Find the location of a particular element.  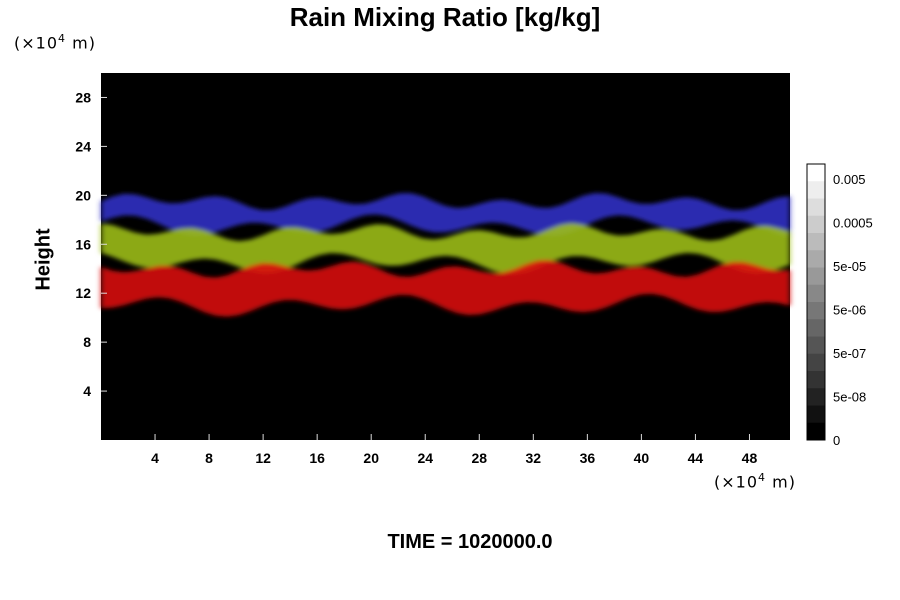

y-tick-label: 20 is located at coordinates (83, 195).